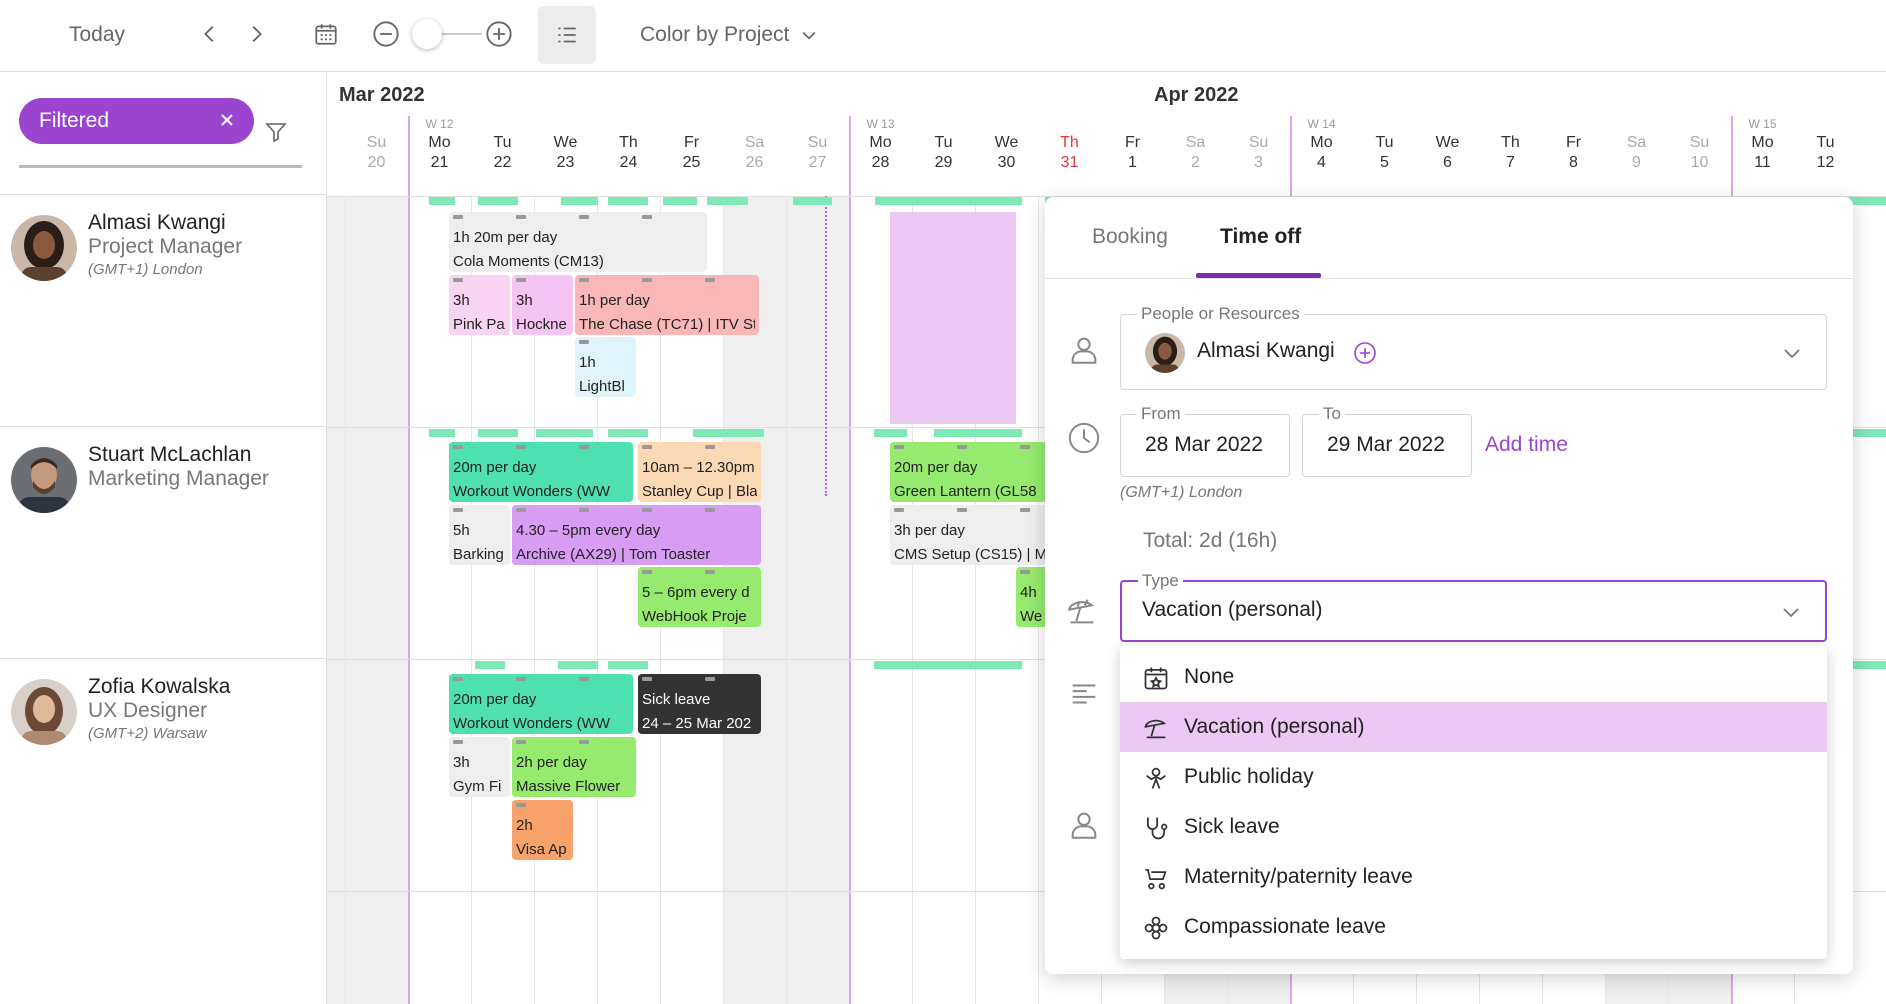  Describe the element at coordinates (528, 261) in the screenshot. I see `event-title: Cola Moments (CM13)` at that location.